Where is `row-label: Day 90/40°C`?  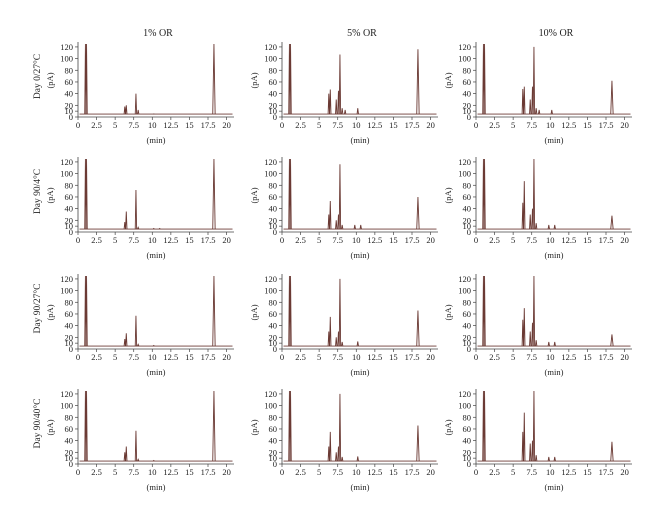
row-label: Day 90/40°C is located at coordinates (37, 424).